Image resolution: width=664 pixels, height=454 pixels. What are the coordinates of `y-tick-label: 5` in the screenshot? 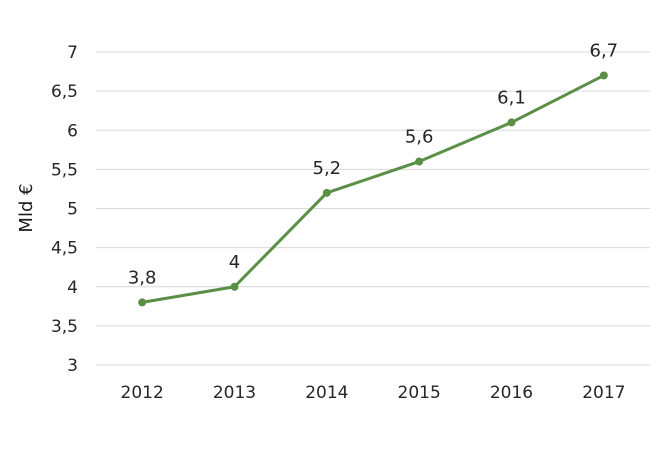 It's located at (72, 210).